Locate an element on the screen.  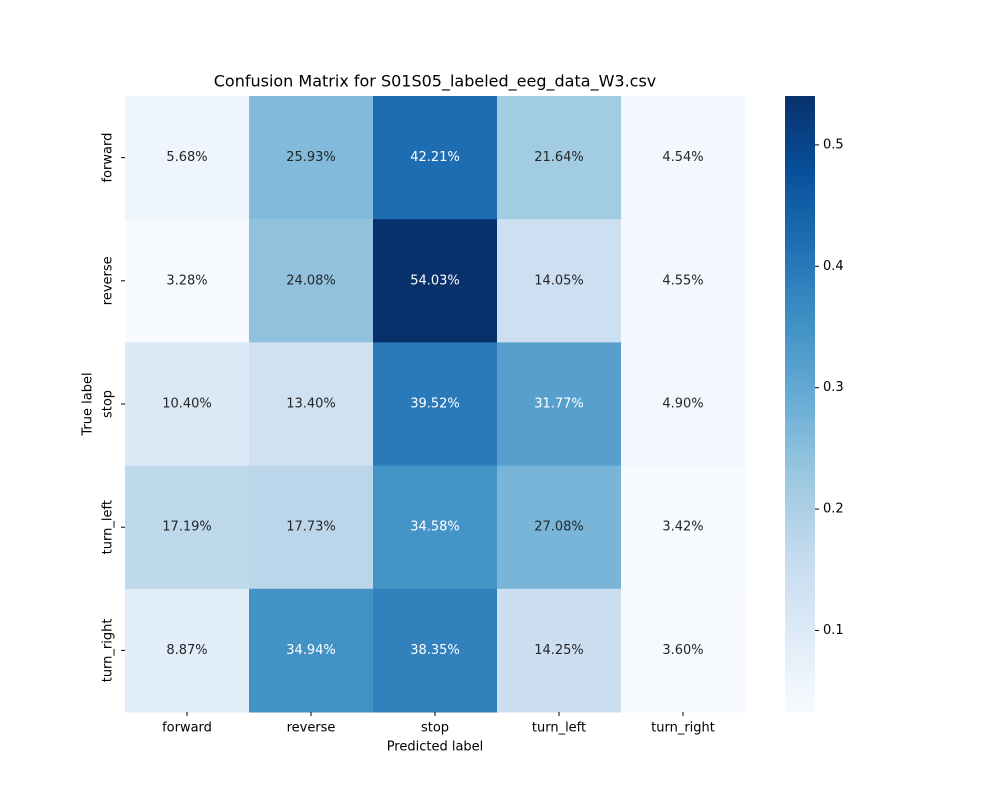
cell-label: 14.05% is located at coordinates (559, 280).